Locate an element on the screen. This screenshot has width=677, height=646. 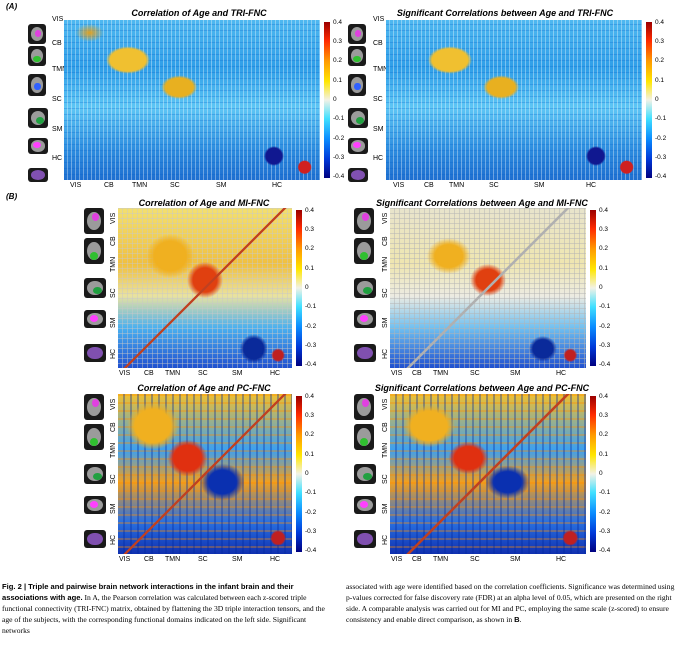
caption-end: . is located at coordinates (520, 619).